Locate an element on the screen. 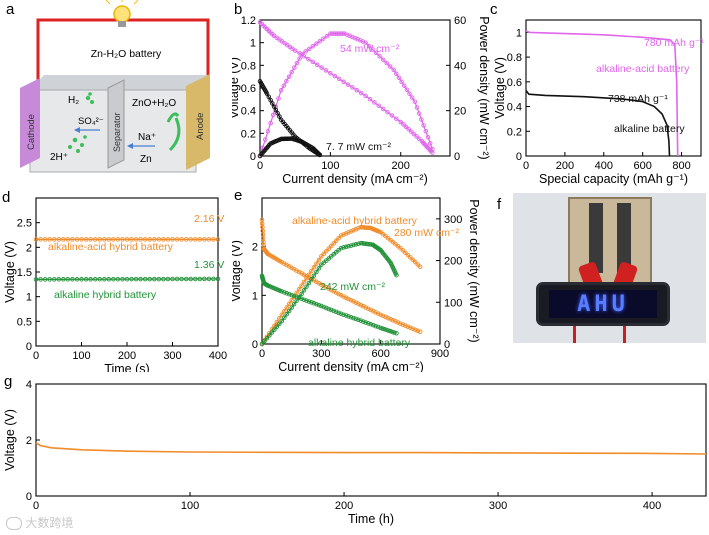 This screenshot has height=535, width=709. y2-tick-label: 0 is located at coordinates (447, 345).